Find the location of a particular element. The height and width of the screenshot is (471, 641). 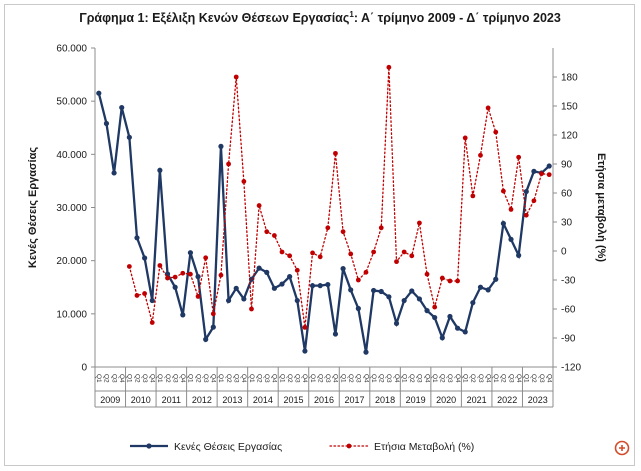

y-tick-label: 60.000 is located at coordinates (71, 49).